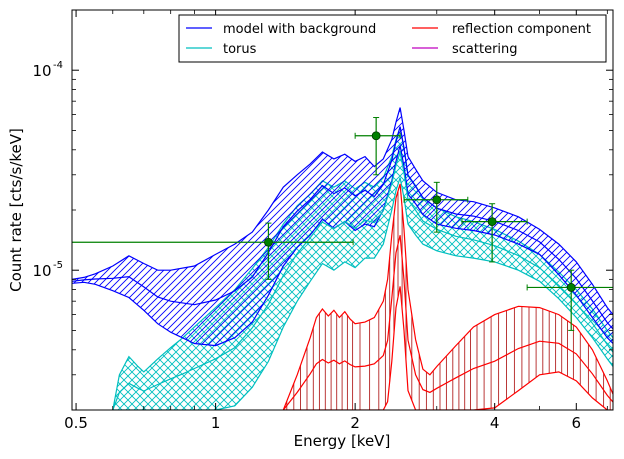 This screenshot has height=459, width=624. Describe the element at coordinates (577, 423) in the screenshot. I see `x-tick-label: 6` at that location.